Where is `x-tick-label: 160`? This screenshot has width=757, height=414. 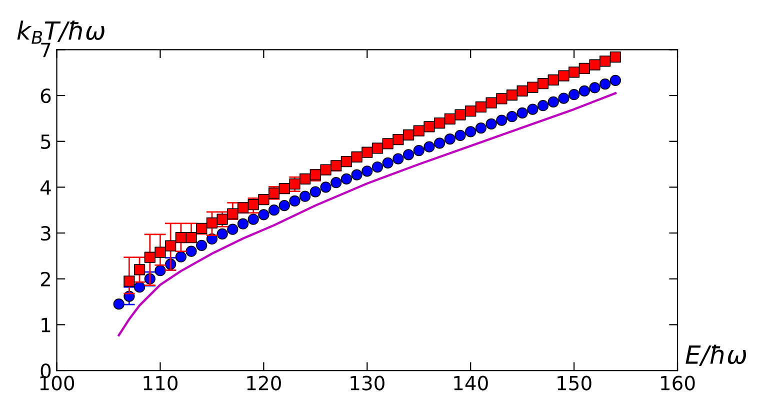
x-tick-label: 160 is located at coordinates (678, 383).